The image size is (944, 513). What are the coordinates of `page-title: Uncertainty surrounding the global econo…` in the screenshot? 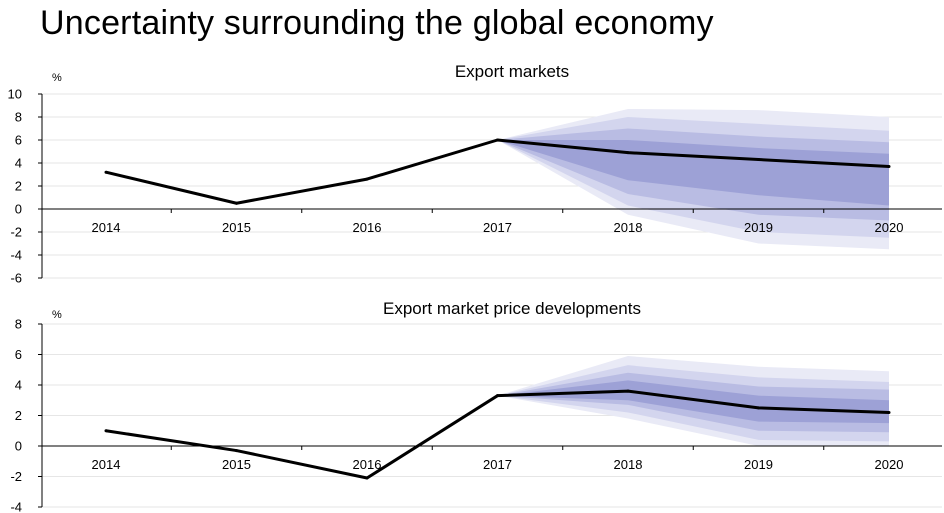 It's located at (377, 23).